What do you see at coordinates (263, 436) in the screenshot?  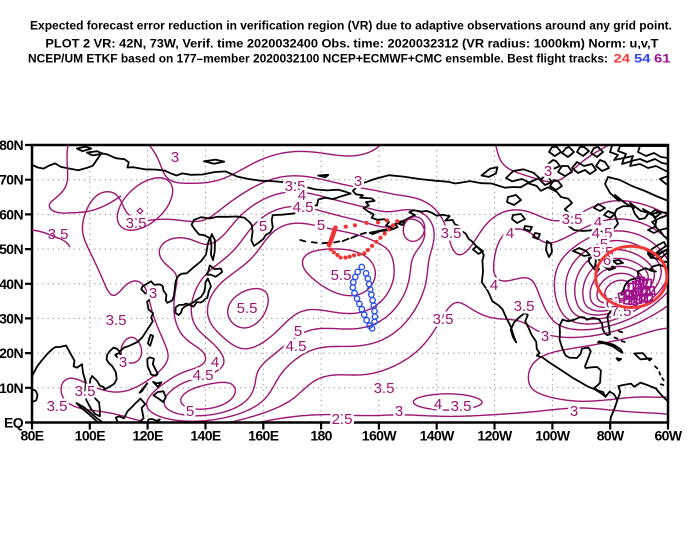 I see `svg-text: 160E` at bounding box center [263, 436].